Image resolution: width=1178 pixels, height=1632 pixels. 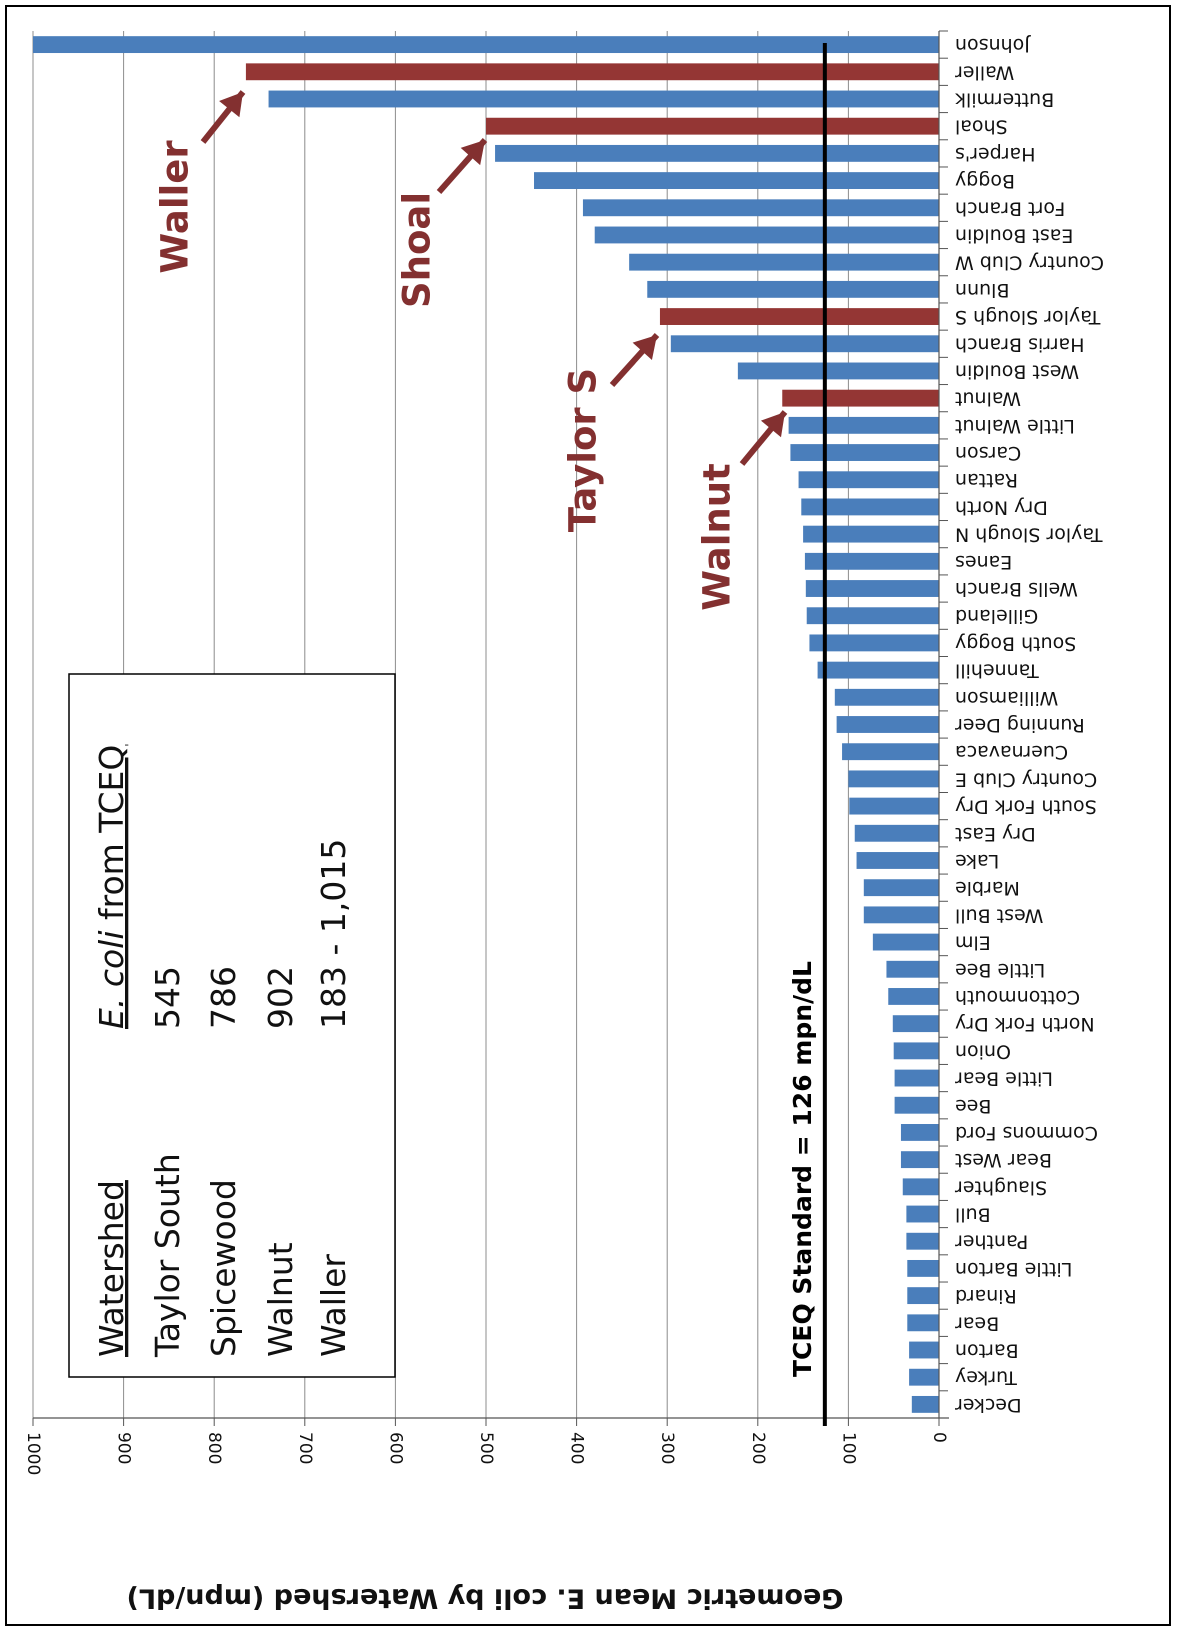 I want to click on legend-box, so click(x=232, y=1025).